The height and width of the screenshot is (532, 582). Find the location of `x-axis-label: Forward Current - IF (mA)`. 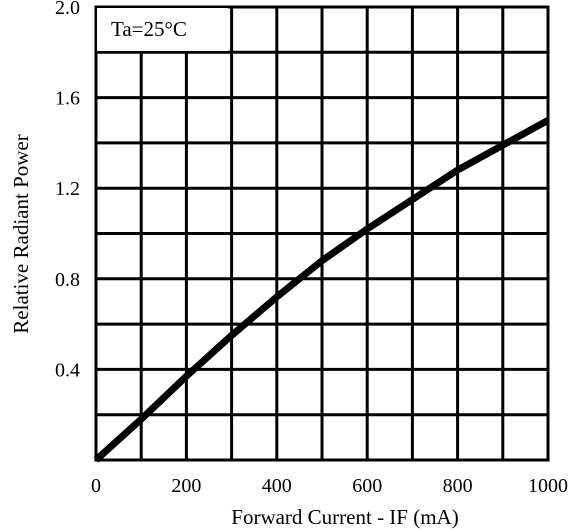

x-axis-label: Forward Current - IF (mA) is located at coordinates (344, 517).